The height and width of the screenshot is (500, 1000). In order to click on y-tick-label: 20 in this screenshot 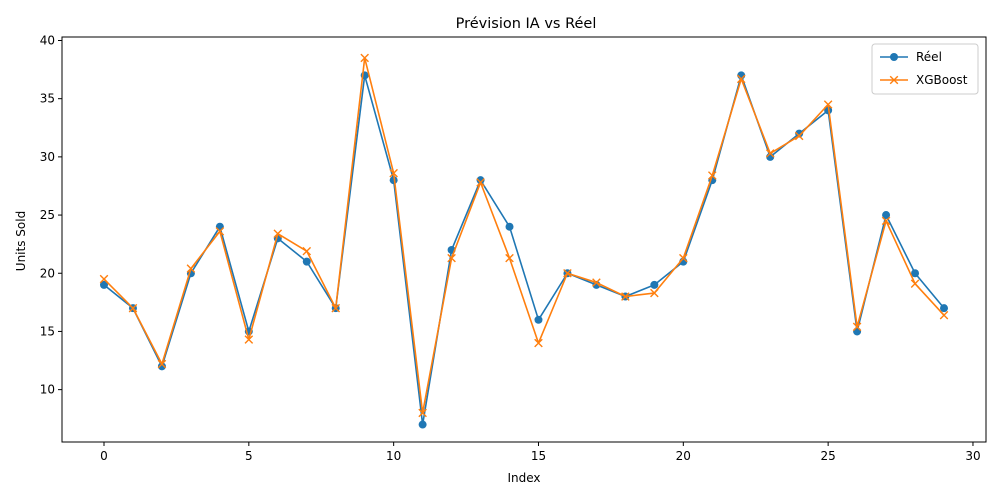, I will do `click(47, 273)`.